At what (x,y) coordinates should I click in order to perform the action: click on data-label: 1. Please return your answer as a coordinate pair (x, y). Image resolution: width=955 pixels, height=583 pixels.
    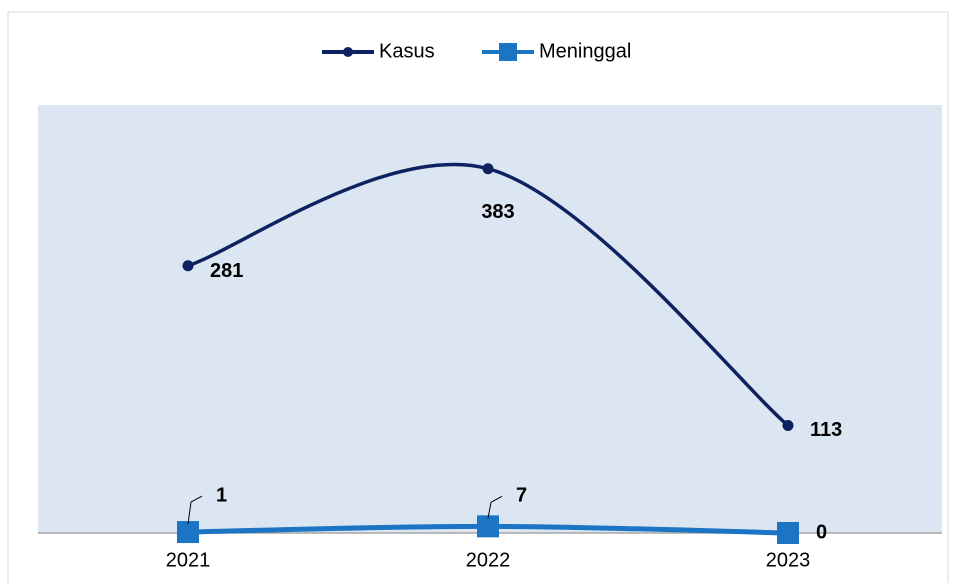
    Looking at the image, I should click on (221, 495).